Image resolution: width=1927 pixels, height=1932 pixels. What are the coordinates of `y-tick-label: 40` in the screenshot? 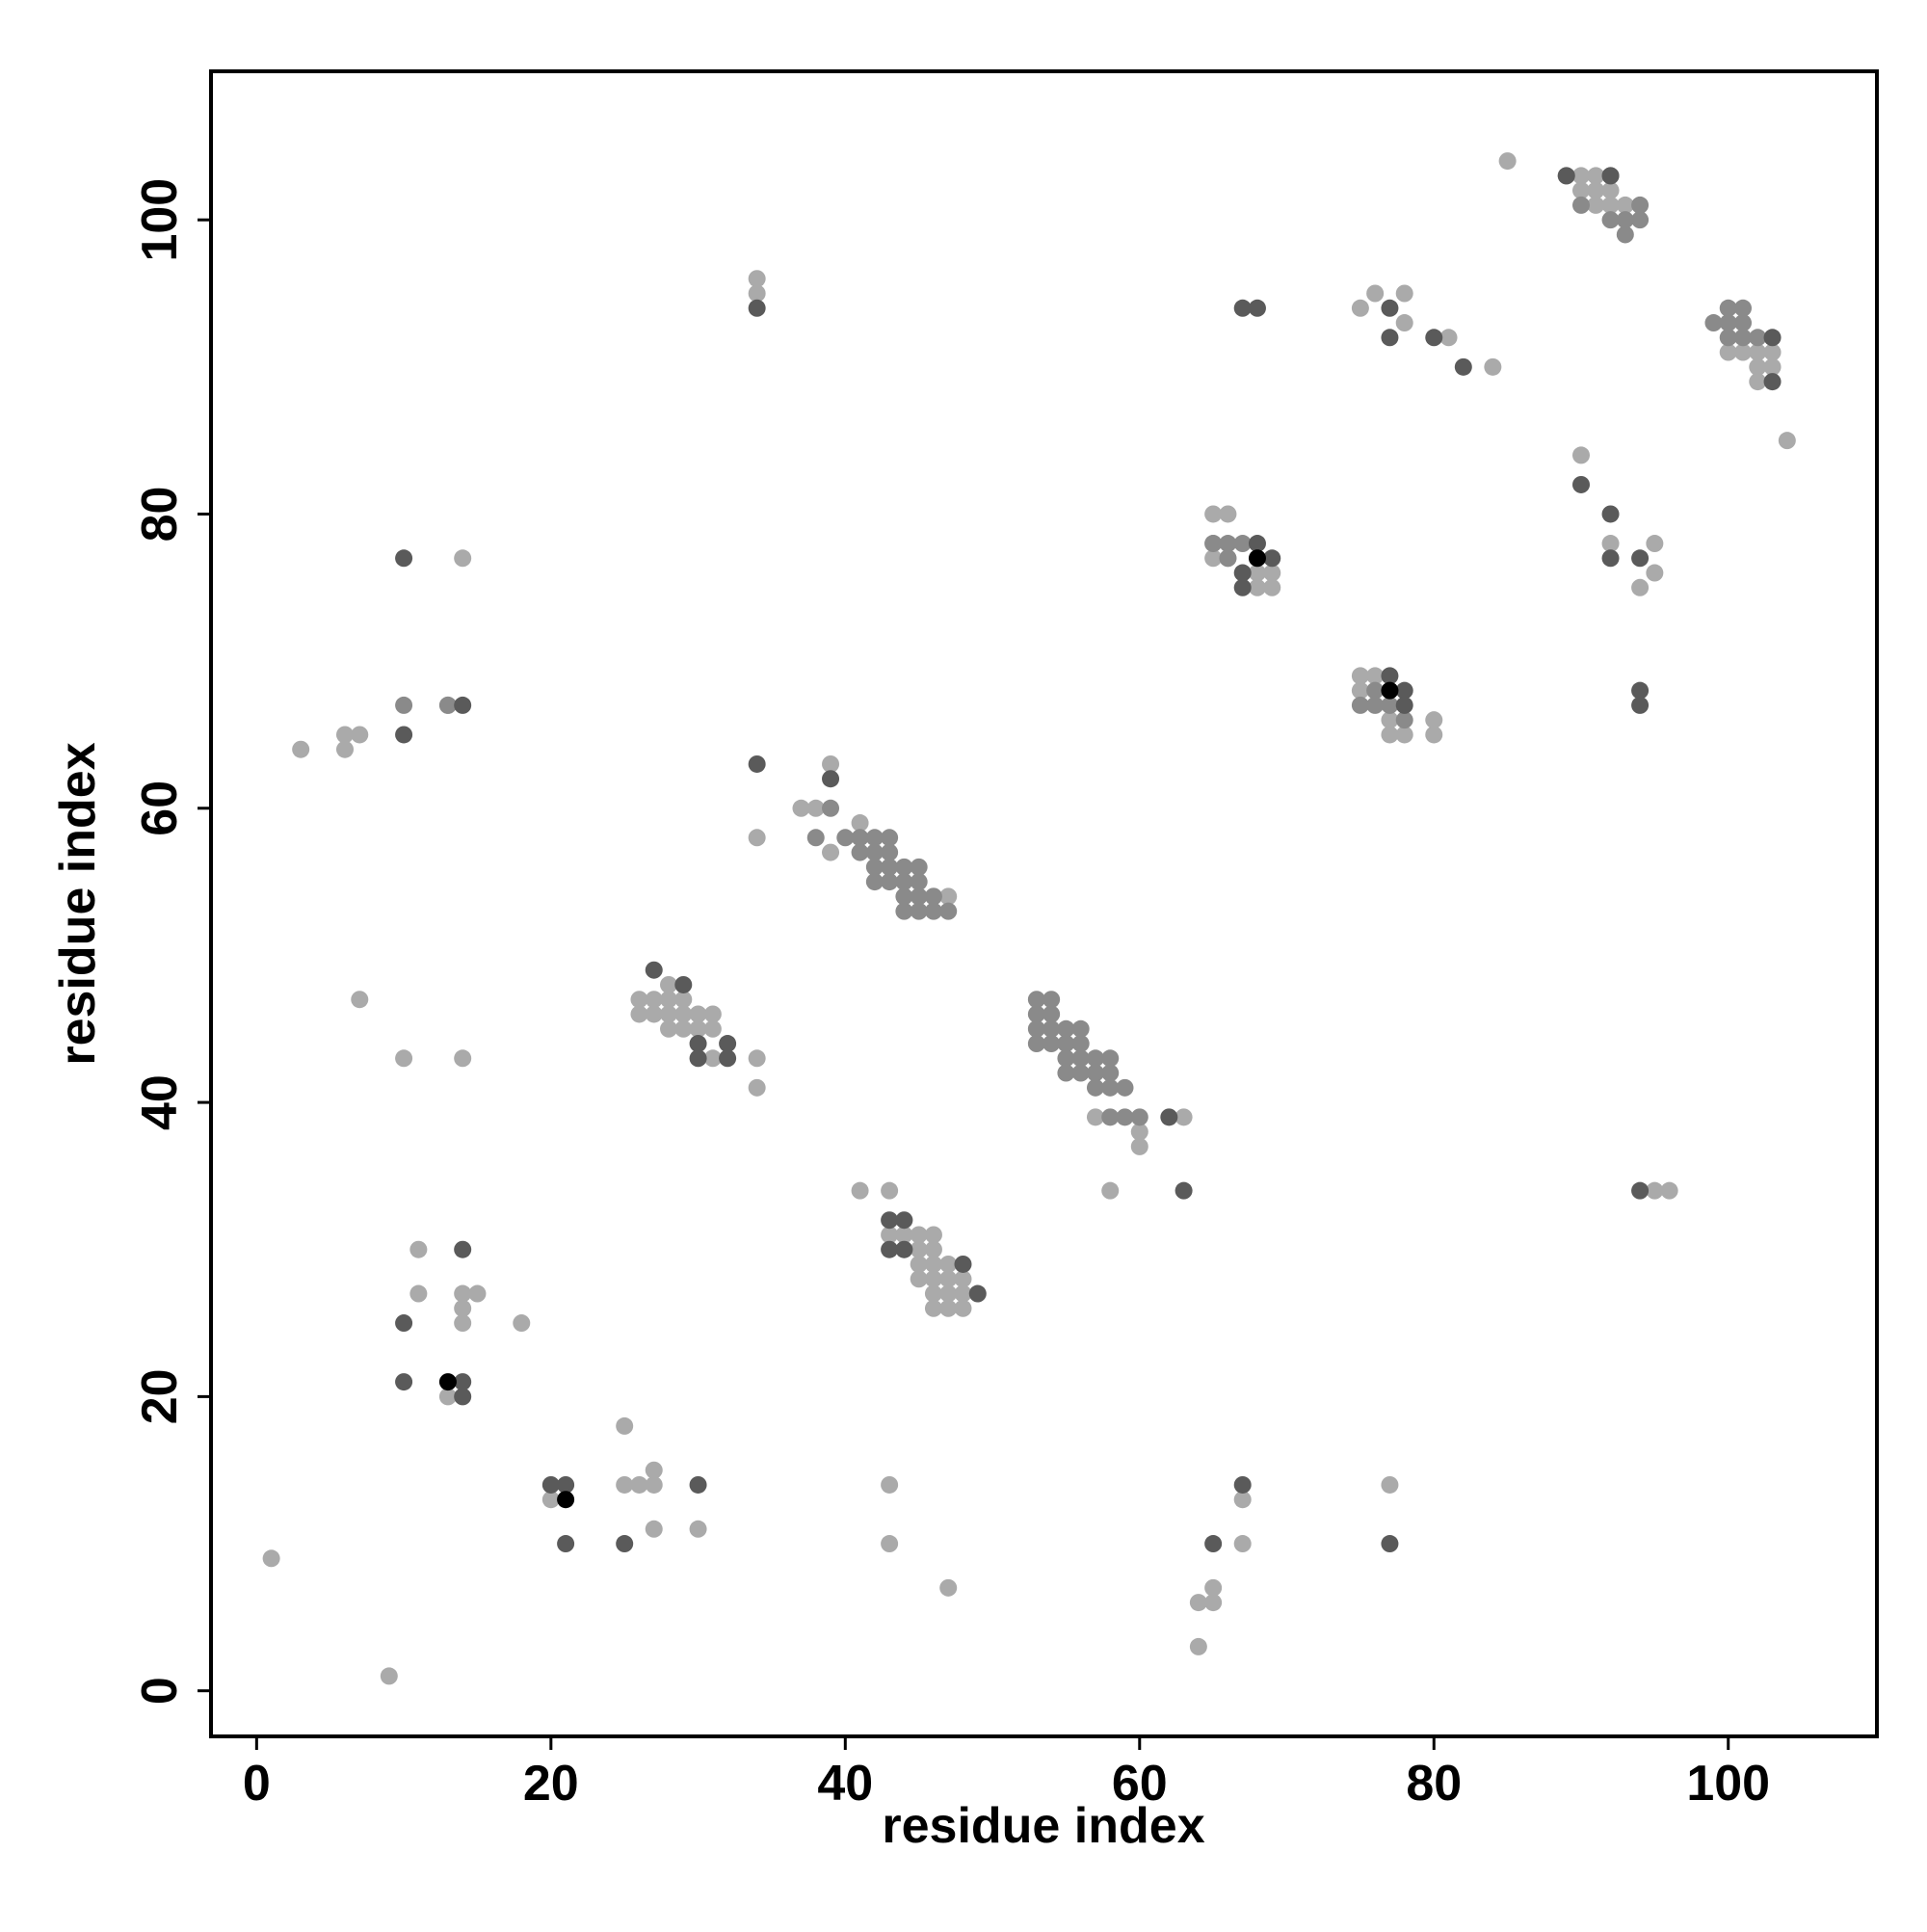 It's located at (160, 1102).